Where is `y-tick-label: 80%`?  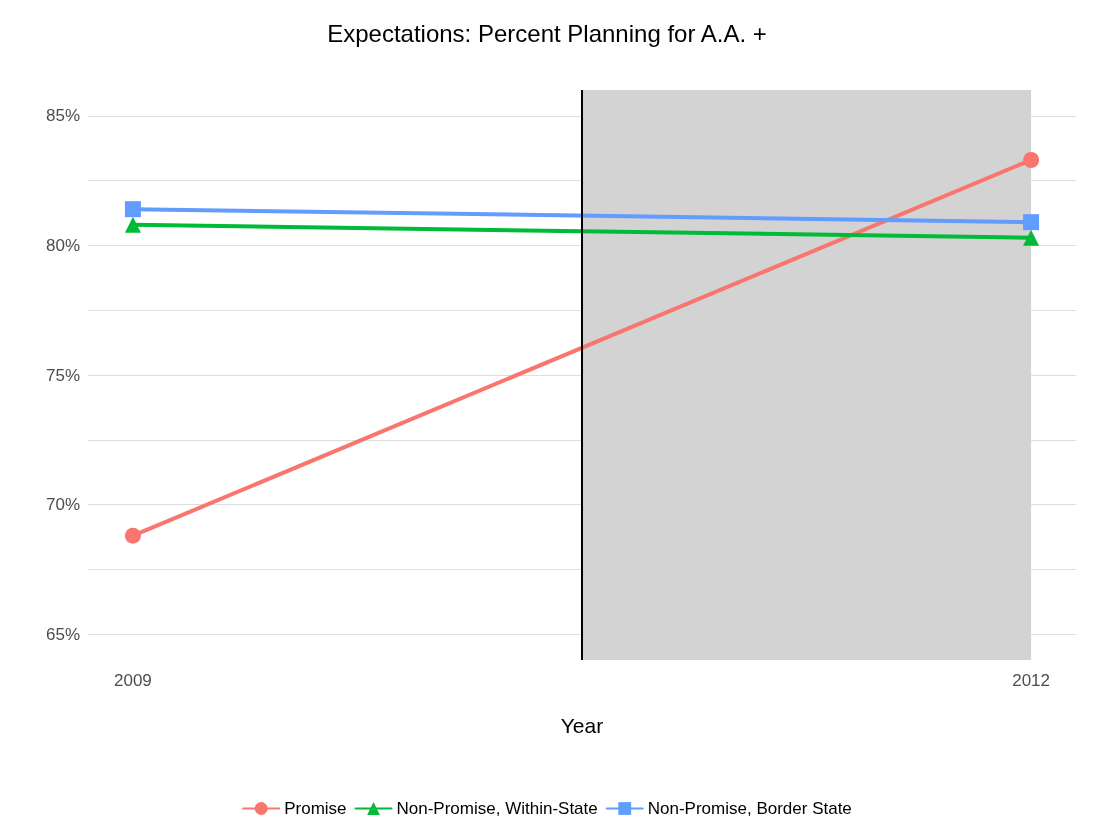 y-tick-label: 80% is located at coordinates (62, 245).